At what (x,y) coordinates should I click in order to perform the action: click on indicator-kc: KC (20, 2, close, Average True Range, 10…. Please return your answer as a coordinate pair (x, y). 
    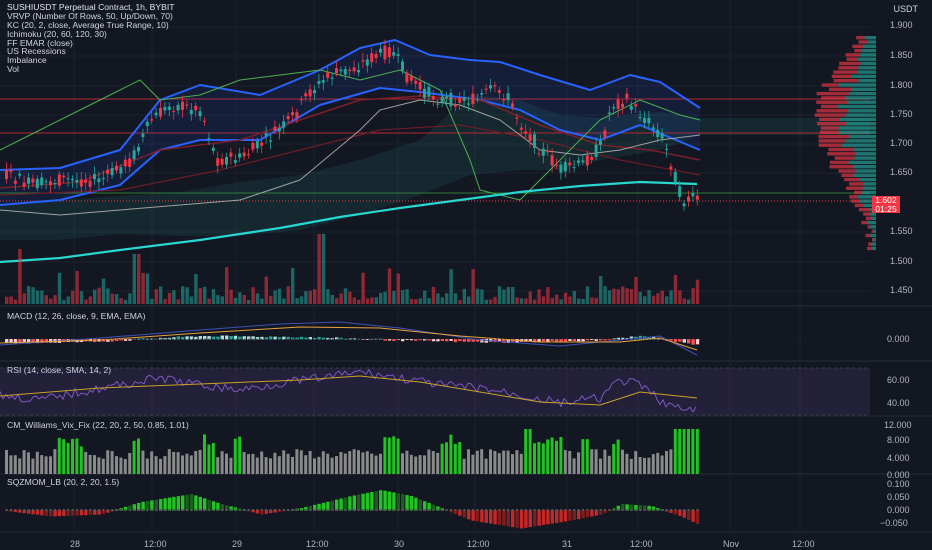
    Looking at the image, I should click on (88, 24).